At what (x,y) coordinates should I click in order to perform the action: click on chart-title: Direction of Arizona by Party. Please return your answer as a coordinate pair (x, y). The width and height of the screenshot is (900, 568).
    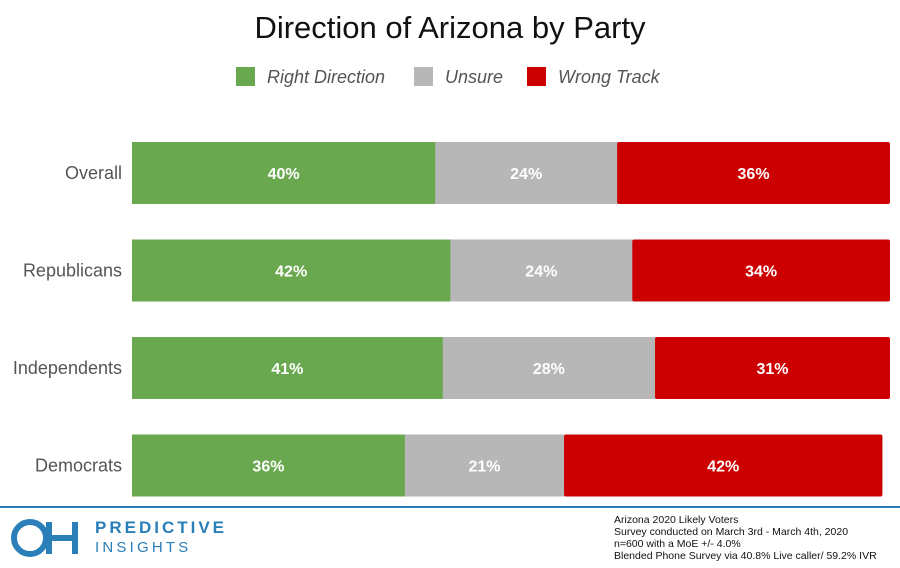
    Looking at the image, I should click on (450, 27).